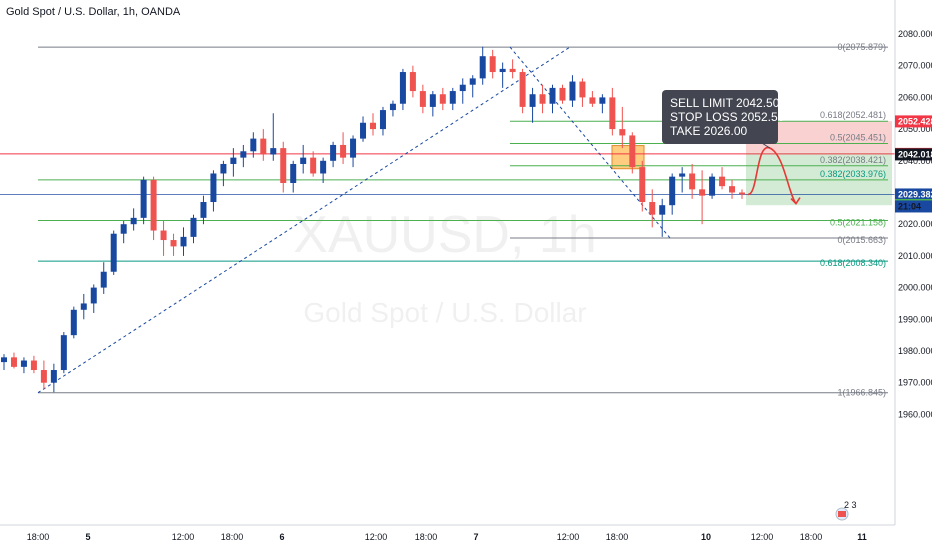 The image size is (932, 550). Describe the element at coordinates (915, 97) in the screenshot. I see `y-tick-label: 2060.000` at that location.